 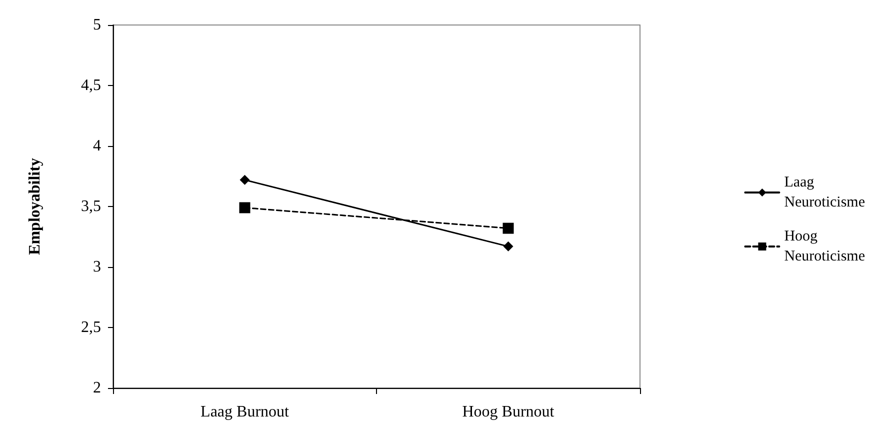 What do you see at coordinates (825, 246) in the screenshot?
I see `legend-label: Hoog Neuroticisme` at bounding box center [825, 246].